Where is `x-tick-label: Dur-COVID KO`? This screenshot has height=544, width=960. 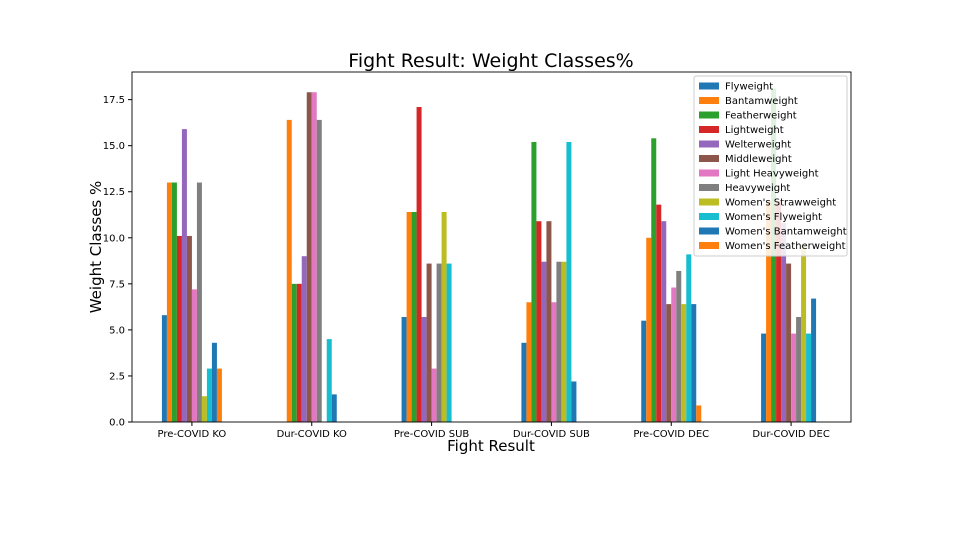 x-tick-label: Dur-COVID KO is located at coordinates (312, 434).